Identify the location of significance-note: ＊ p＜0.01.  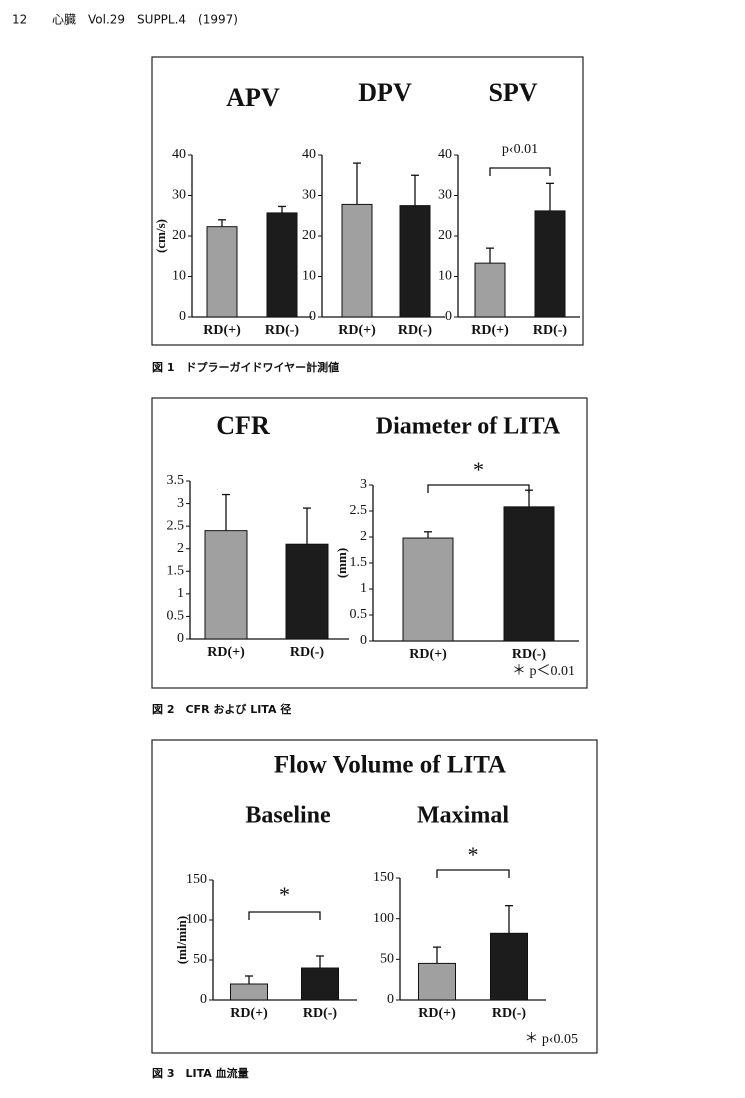
(543, 671).